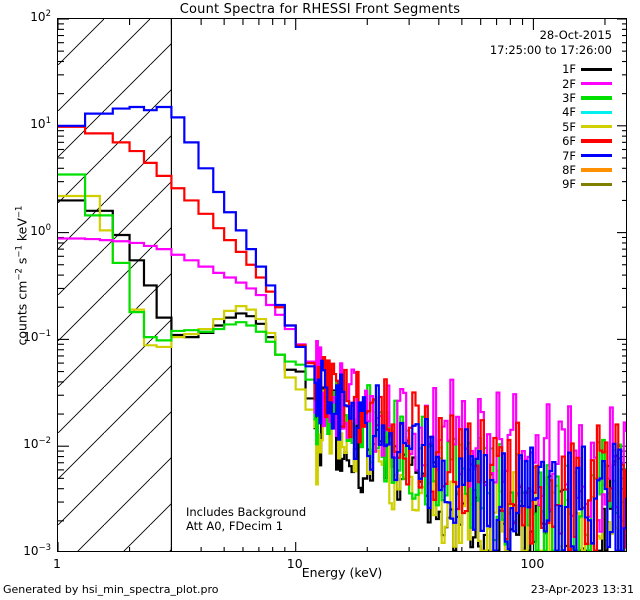 The image size is (640, 600). Describe the element at coordinates (342, 572) in the screenshot. I see `x-axis-label: Energy (keV)` at that location.